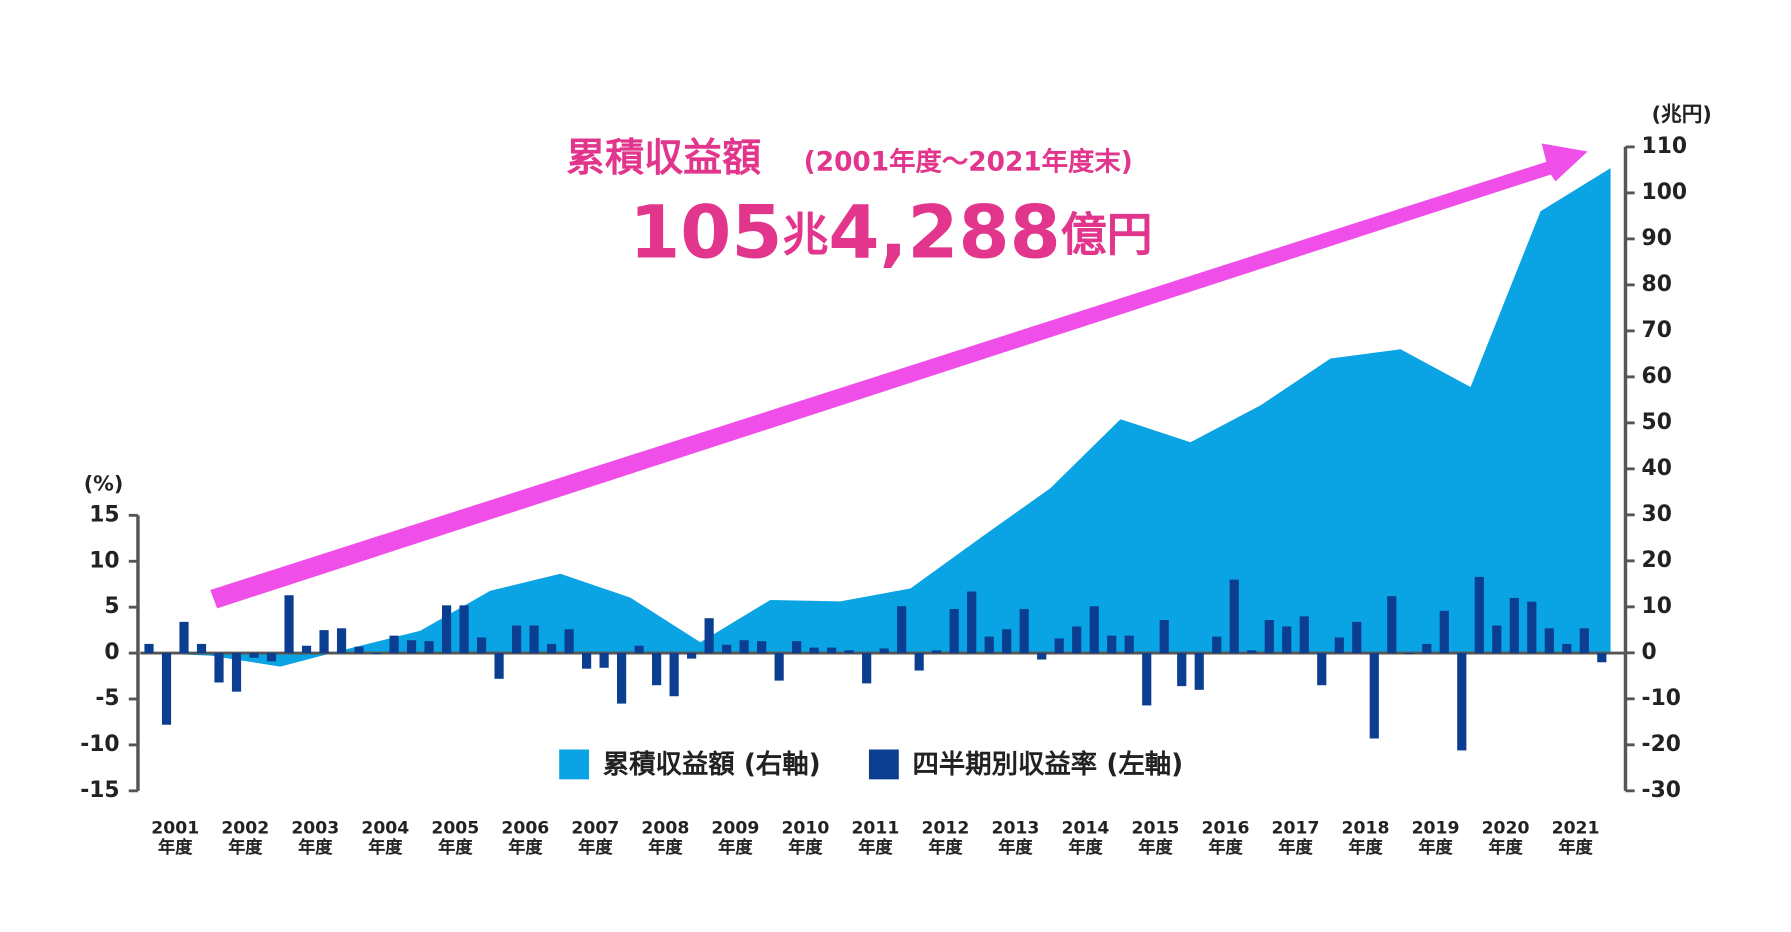 This screenshot has width=1791, height=932. What do you see at coordinates (1366, 829) in the screenshot?
I see `x-tick-year: 2018` at bounding box center [1366, 829].